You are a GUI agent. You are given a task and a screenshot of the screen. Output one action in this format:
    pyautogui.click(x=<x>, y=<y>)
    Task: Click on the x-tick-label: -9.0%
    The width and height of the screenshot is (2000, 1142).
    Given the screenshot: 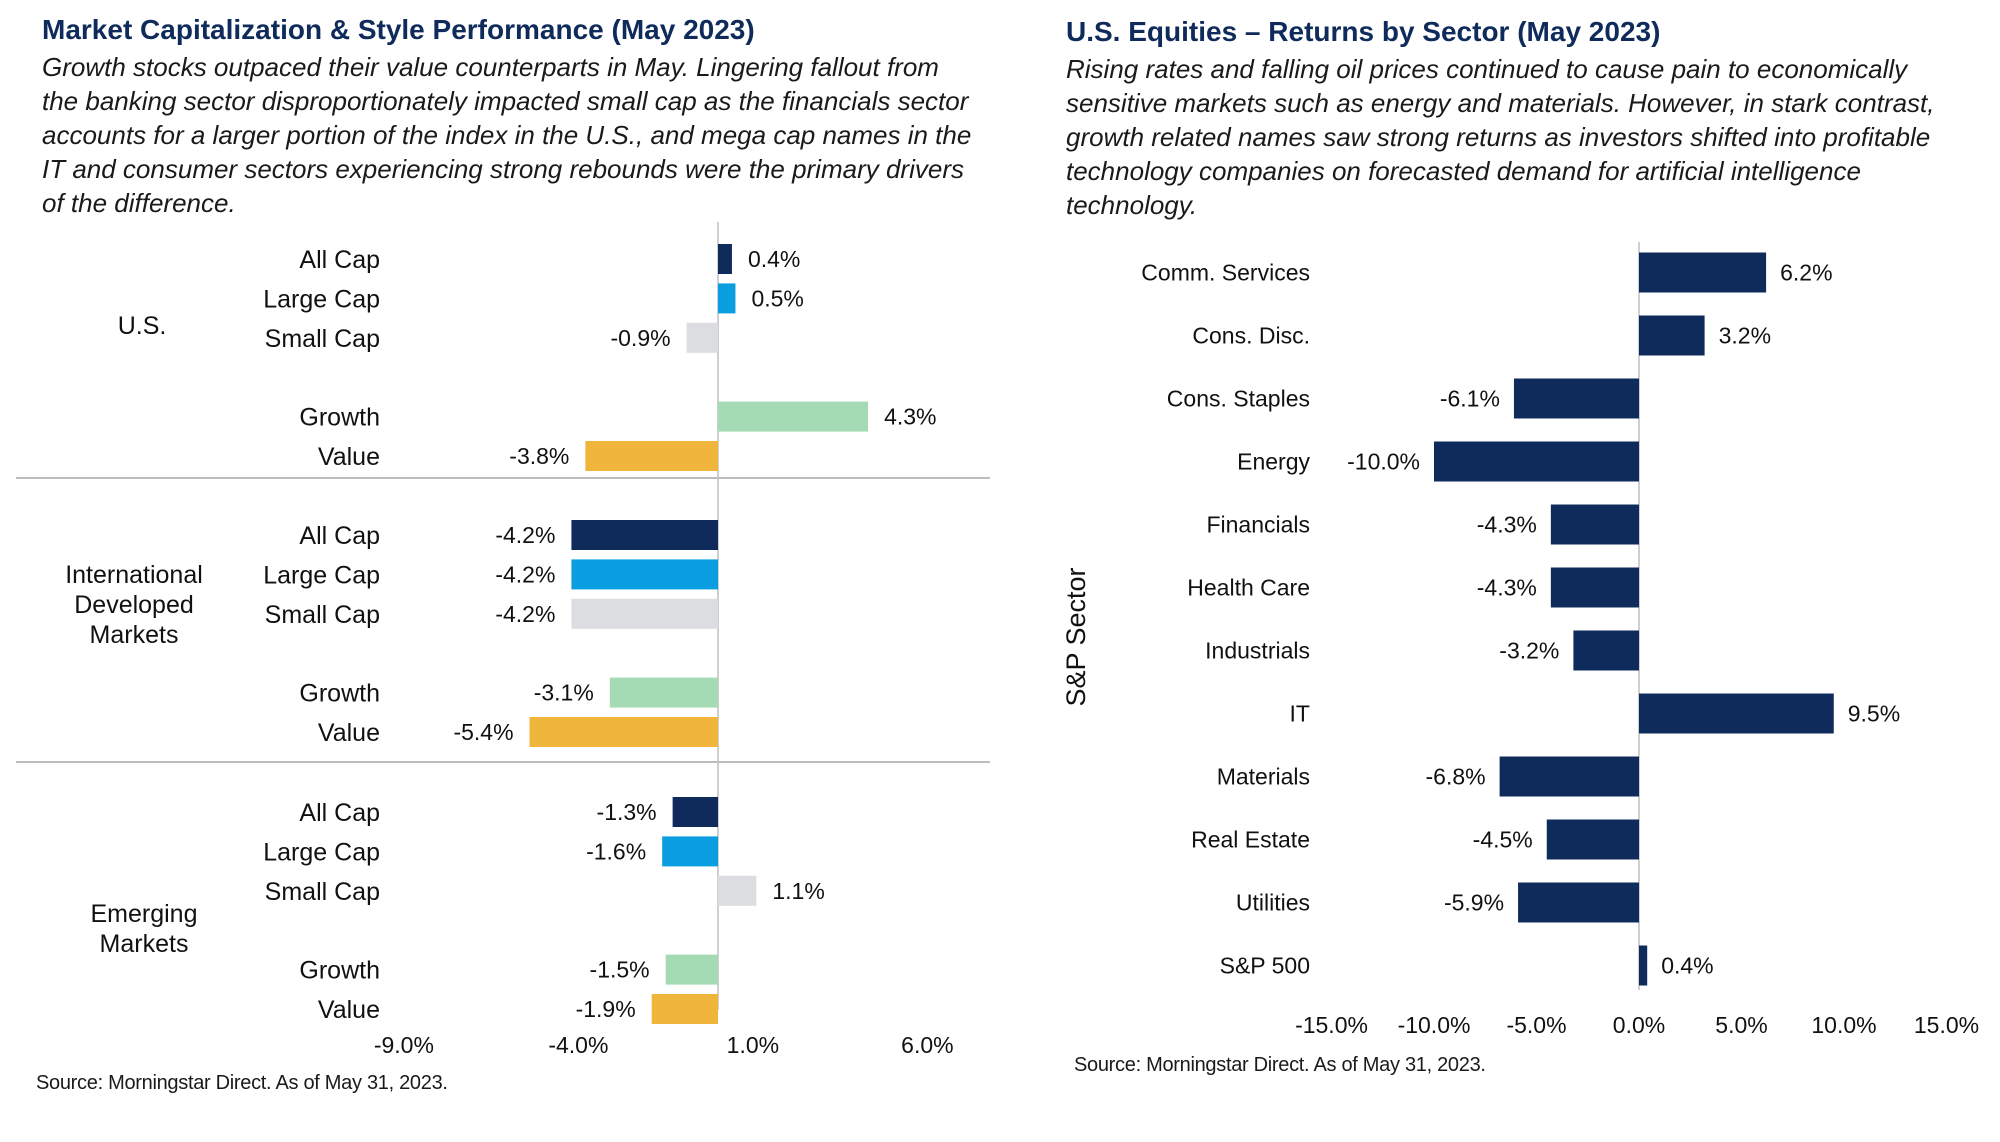 What is the action you would take?
    pyautogui.click(x=404, y=1045)
    